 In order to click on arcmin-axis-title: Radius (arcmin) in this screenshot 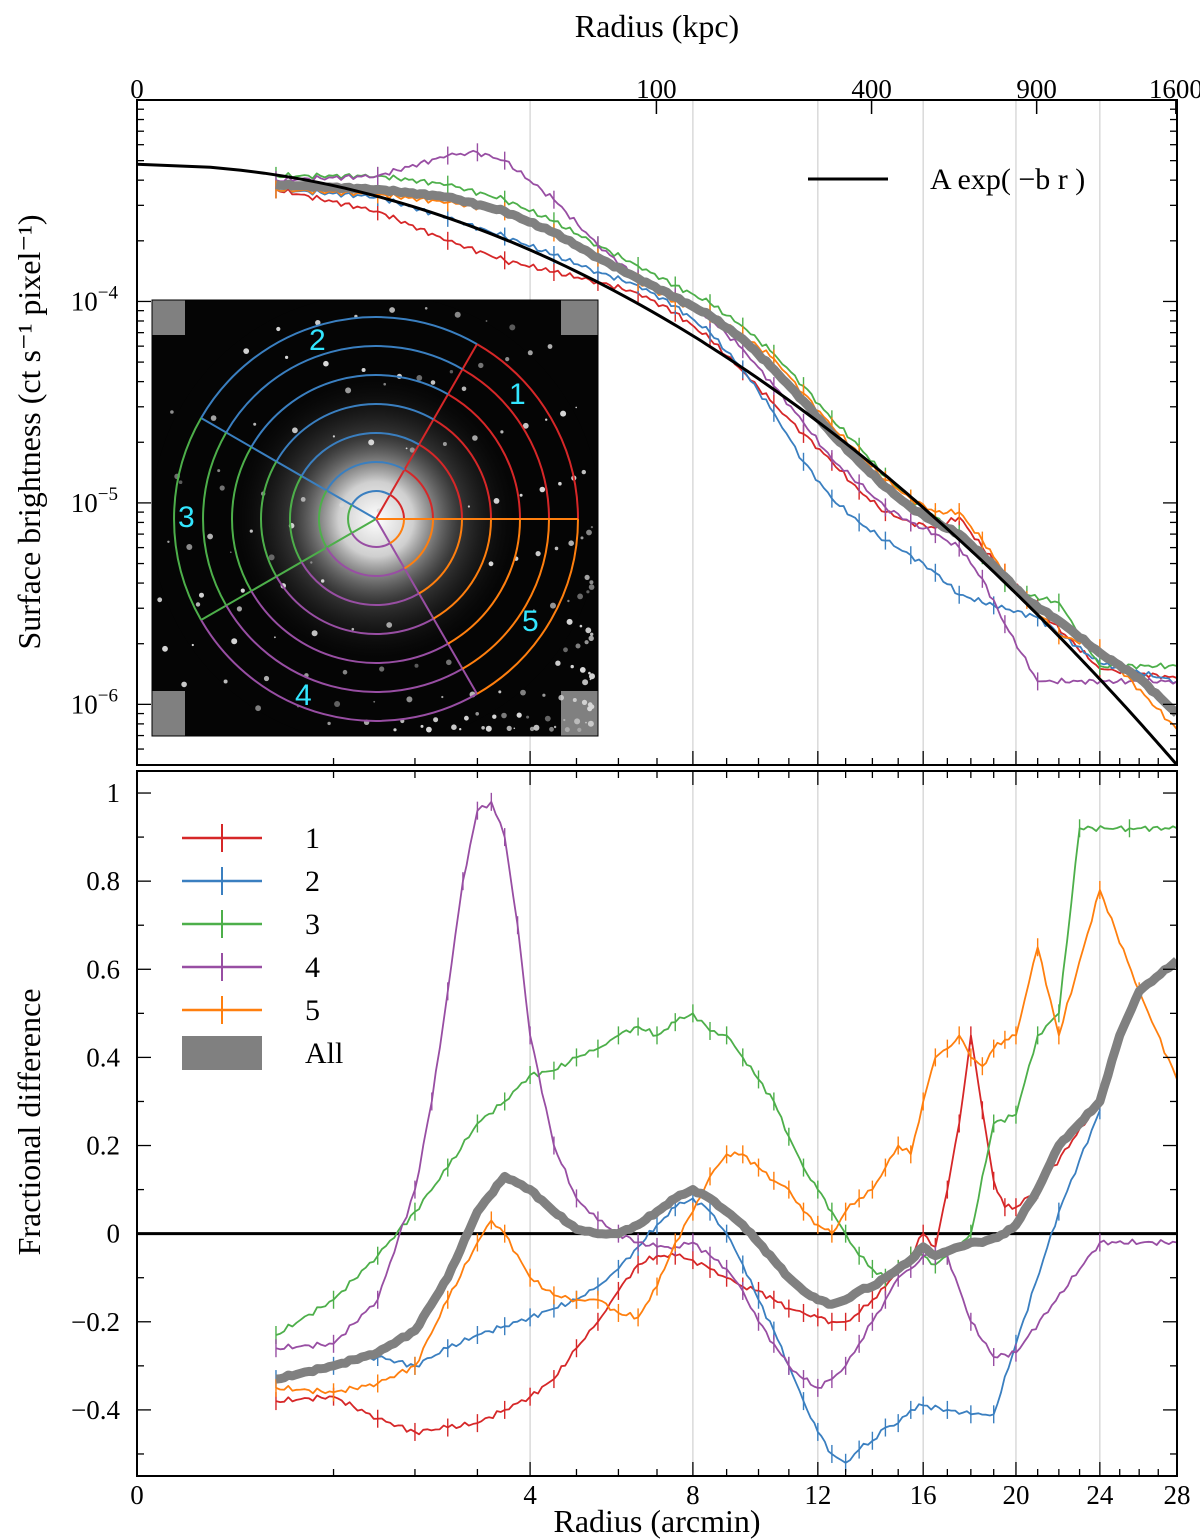, I will do `click(656, 1521)`.